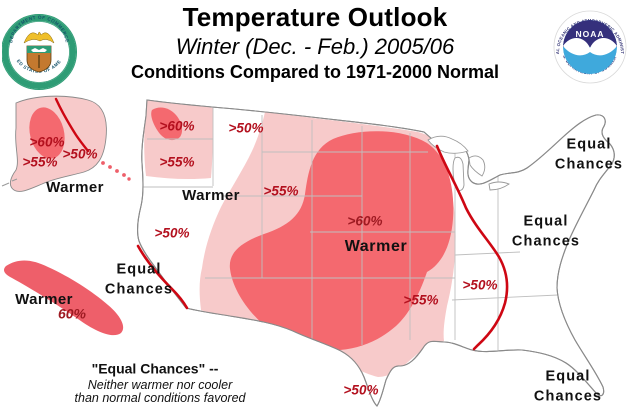 The height and width of the screenshot is (409, 630). I want to click on noaa-acronym: NOAA, so click(589, 34).